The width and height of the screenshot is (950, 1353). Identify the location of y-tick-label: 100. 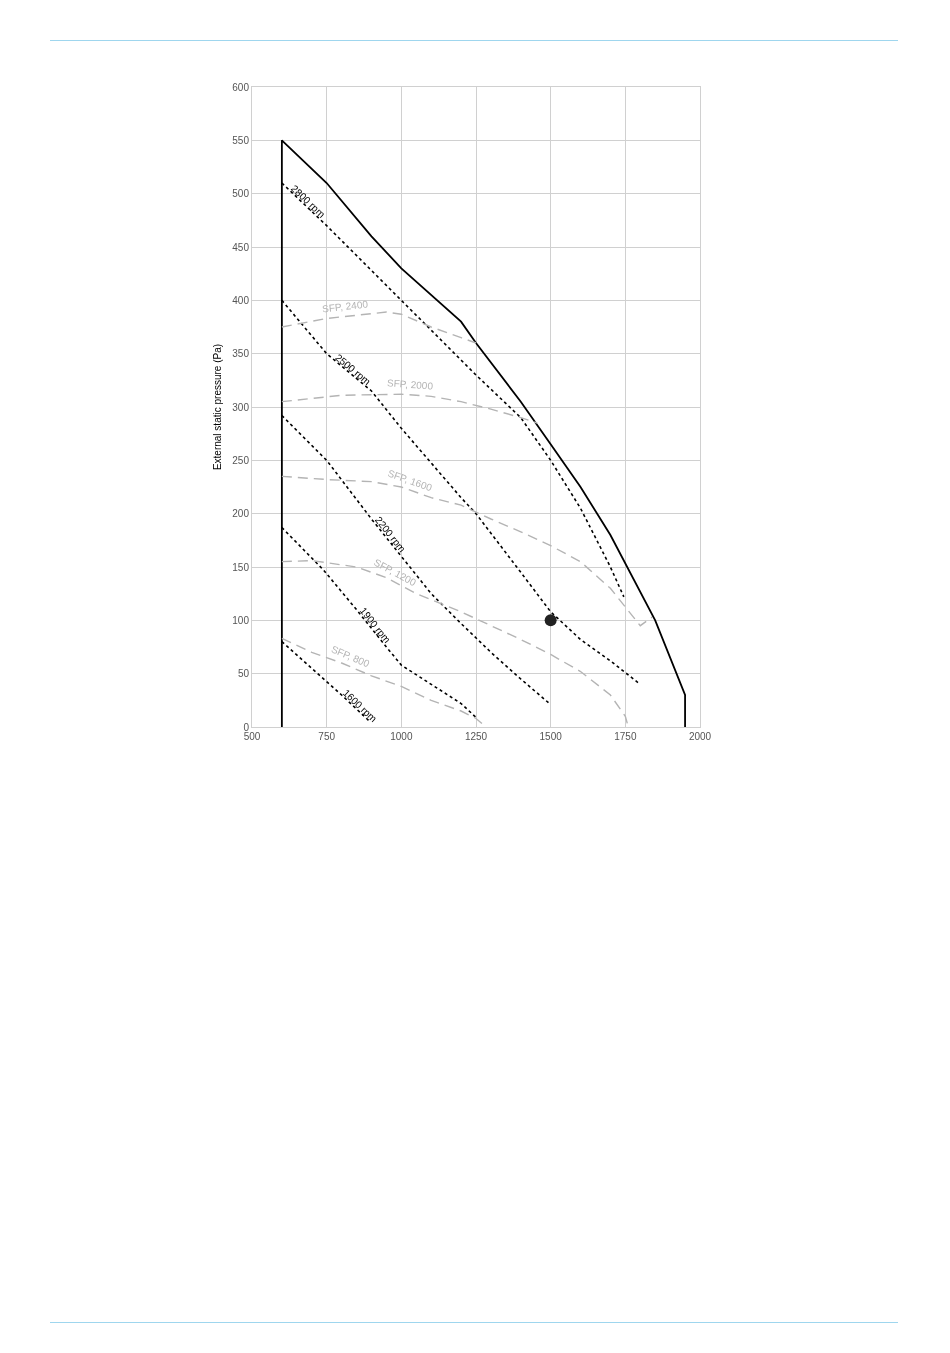
(241, 620).